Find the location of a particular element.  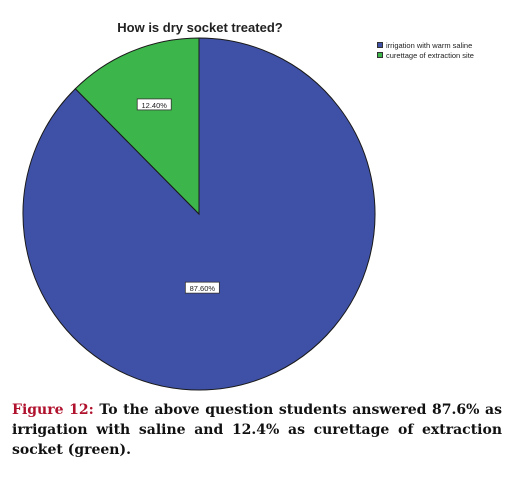

slice-label-irrigation-box is located at coordinates (202, 287).